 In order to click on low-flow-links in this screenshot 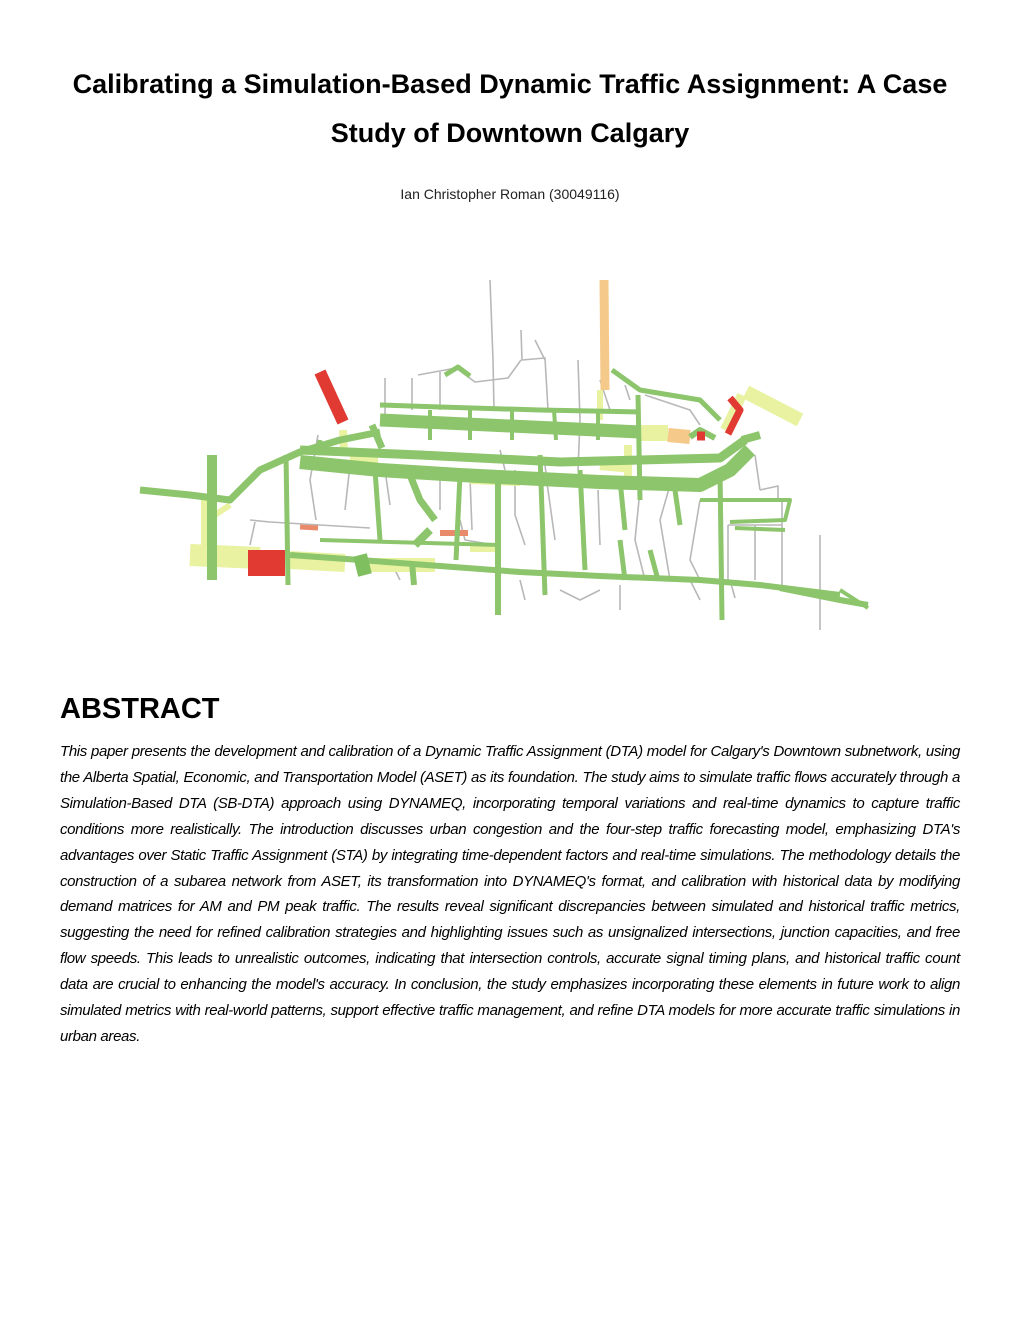, I will do `click(504, 492)`.